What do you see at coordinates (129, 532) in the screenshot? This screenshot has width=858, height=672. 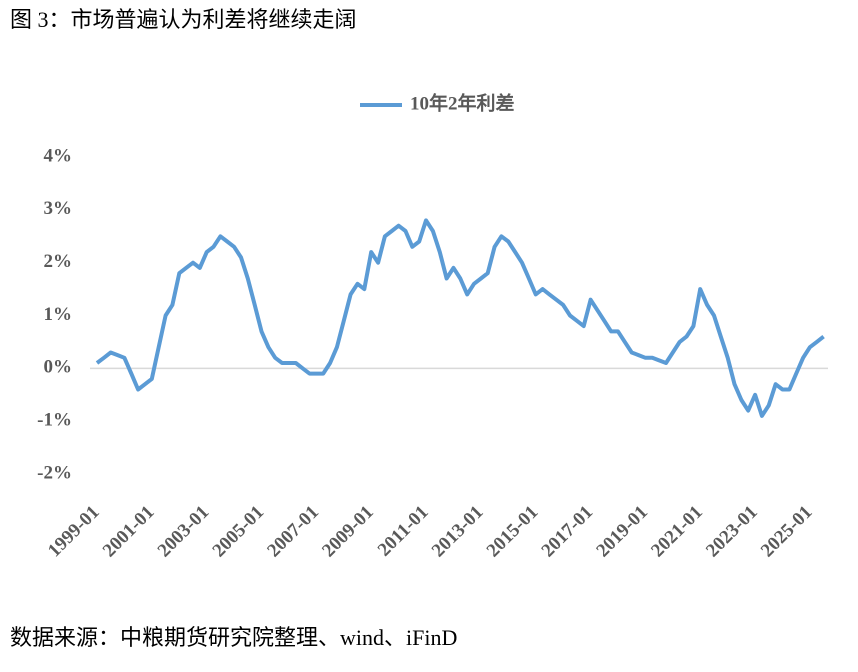 I see `x-tick-label: 2001-01` at bounding box center [129, 532].